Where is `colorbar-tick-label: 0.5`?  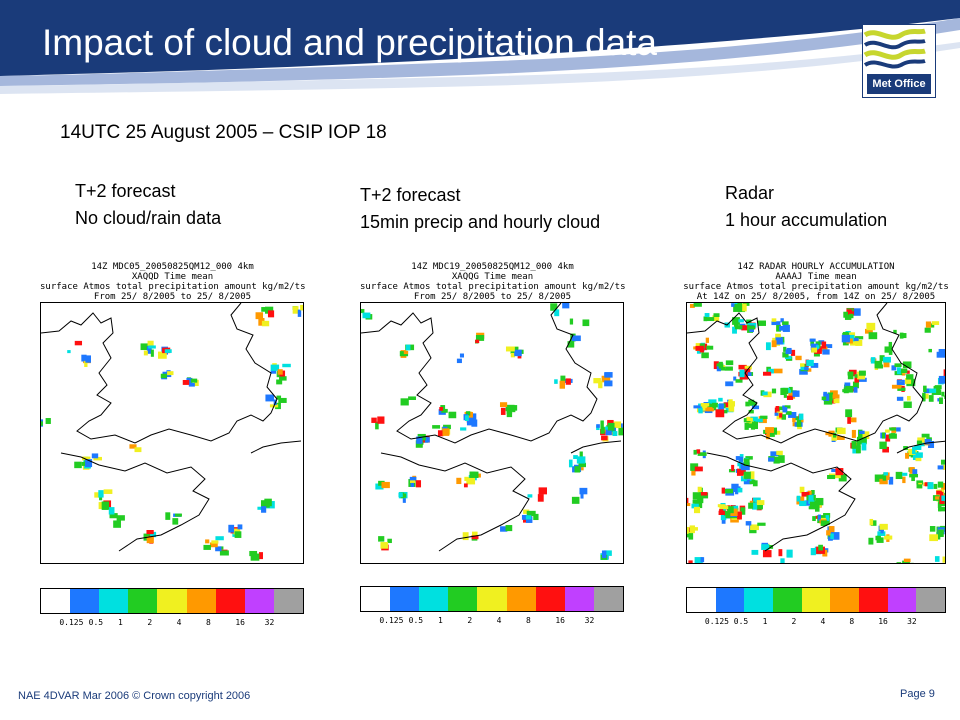
colorbar-tick-label: 0.5 is located at coordinates (416, 620).